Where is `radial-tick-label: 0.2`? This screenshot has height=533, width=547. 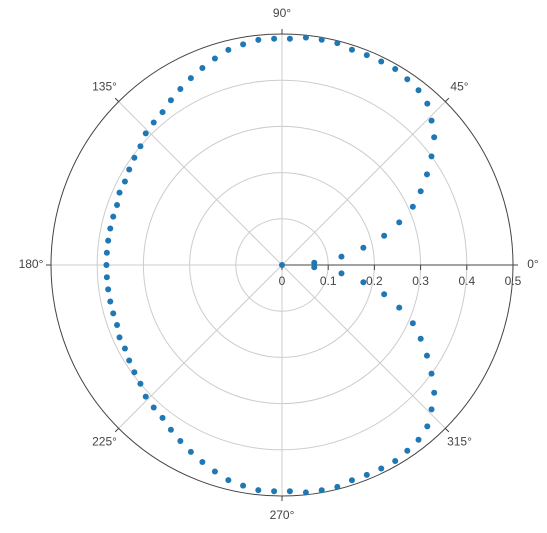 radial-tick-label: 0.2 is located at coordinates (374, 281).